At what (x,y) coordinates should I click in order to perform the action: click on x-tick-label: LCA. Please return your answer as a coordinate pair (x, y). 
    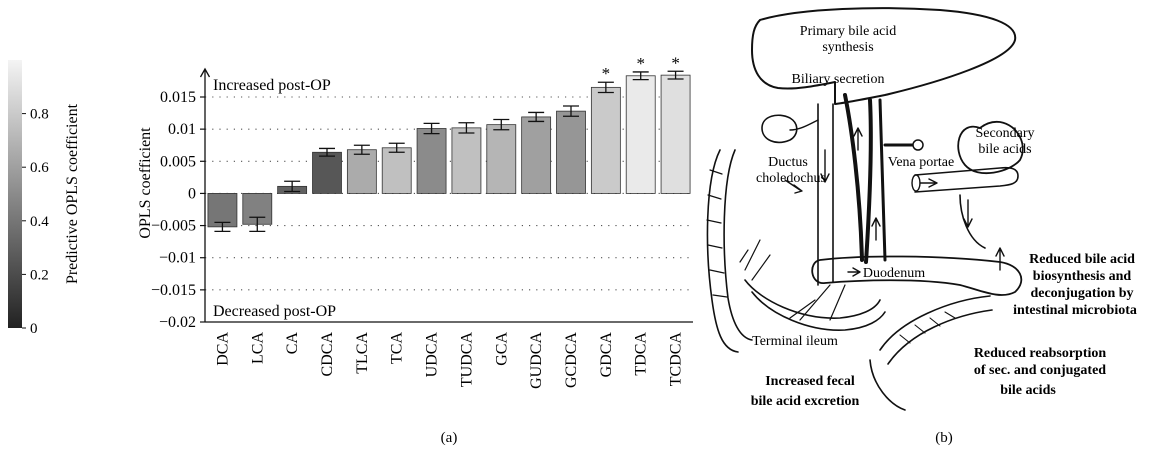
    Looking at the image, I should click on (257, 348).